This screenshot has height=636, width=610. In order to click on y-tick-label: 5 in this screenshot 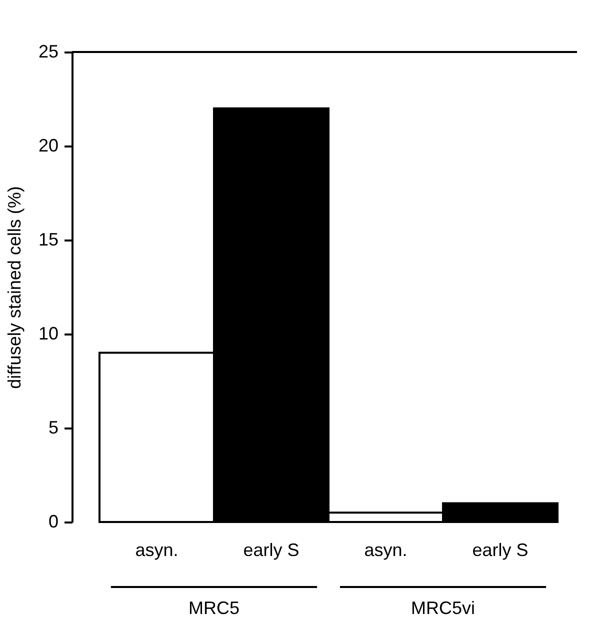, I will do `click(53, 428)`.